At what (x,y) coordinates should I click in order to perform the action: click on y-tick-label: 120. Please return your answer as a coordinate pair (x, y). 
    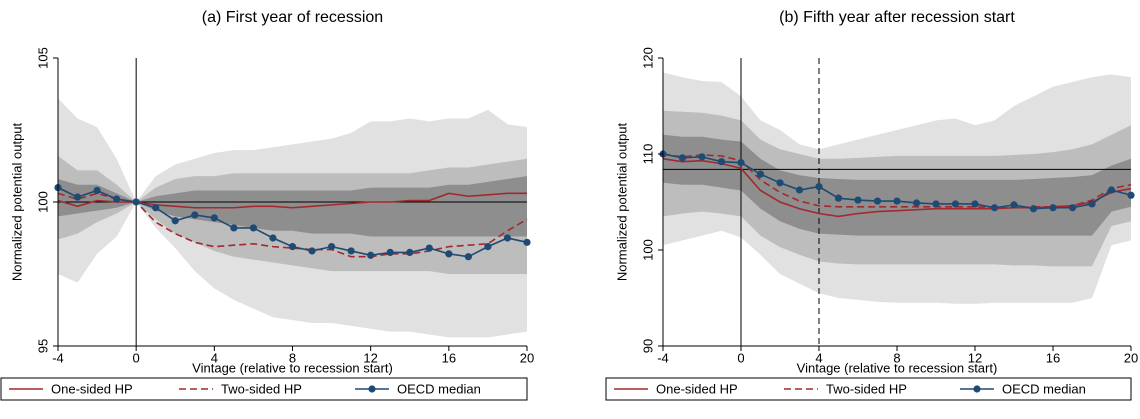
    Looking at the image, I should click on (647, 58).